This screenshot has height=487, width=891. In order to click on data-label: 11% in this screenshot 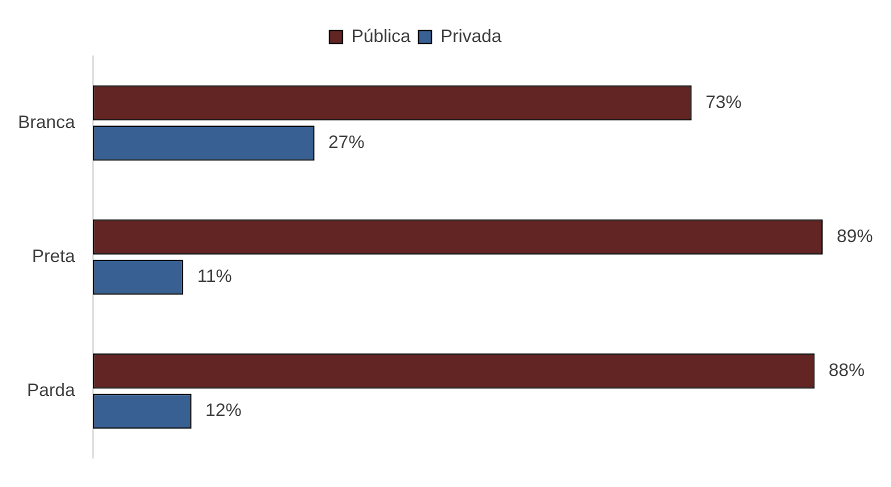, I will do `click(214, 276)`.